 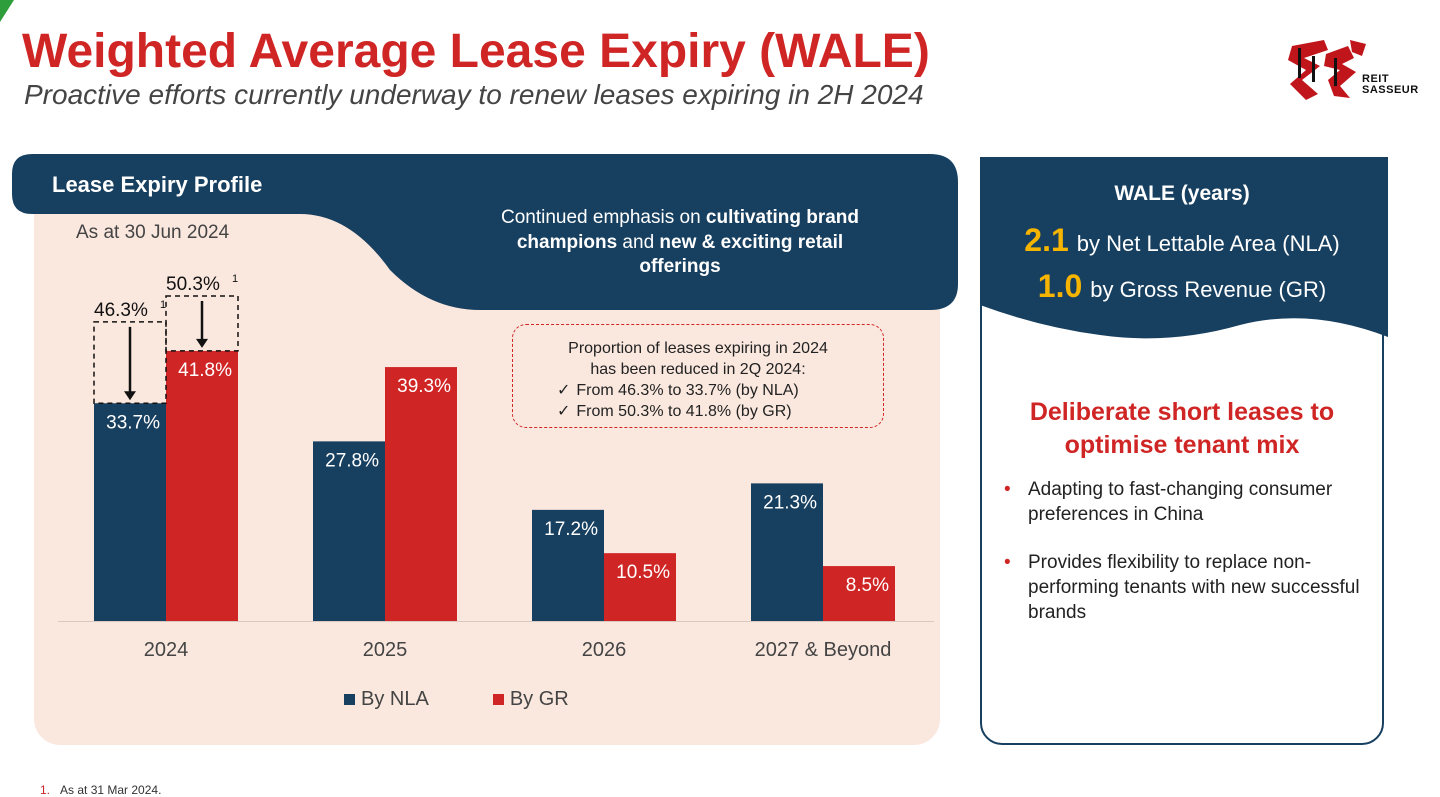 What do you see at coordinates (498, 699) in the screenshot?
I see `legend-swatch-gr` at bounding box center [498, 699].